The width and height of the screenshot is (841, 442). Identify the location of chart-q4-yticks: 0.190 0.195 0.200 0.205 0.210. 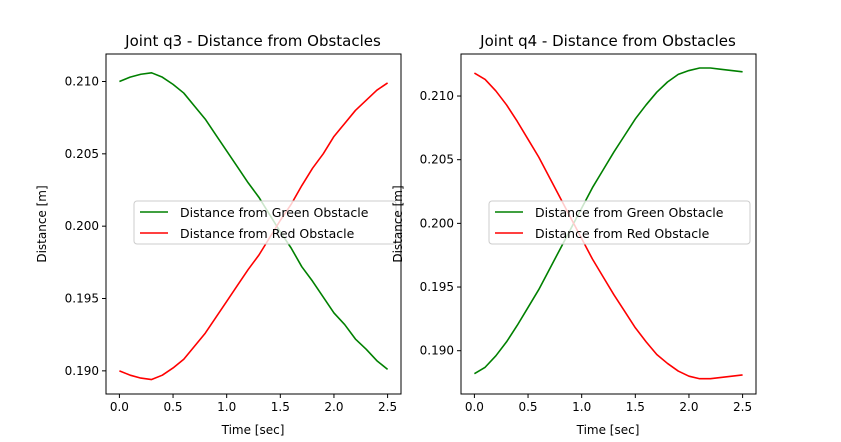
(440, 223).